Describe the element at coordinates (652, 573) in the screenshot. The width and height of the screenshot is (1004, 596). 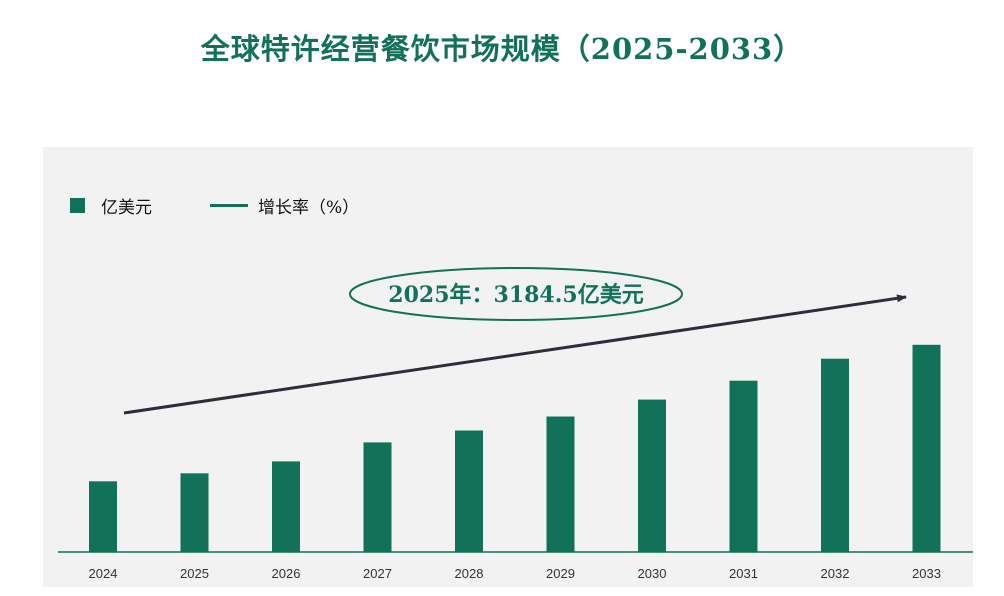
I see `x-tick-label-2030: 2030` at that location.